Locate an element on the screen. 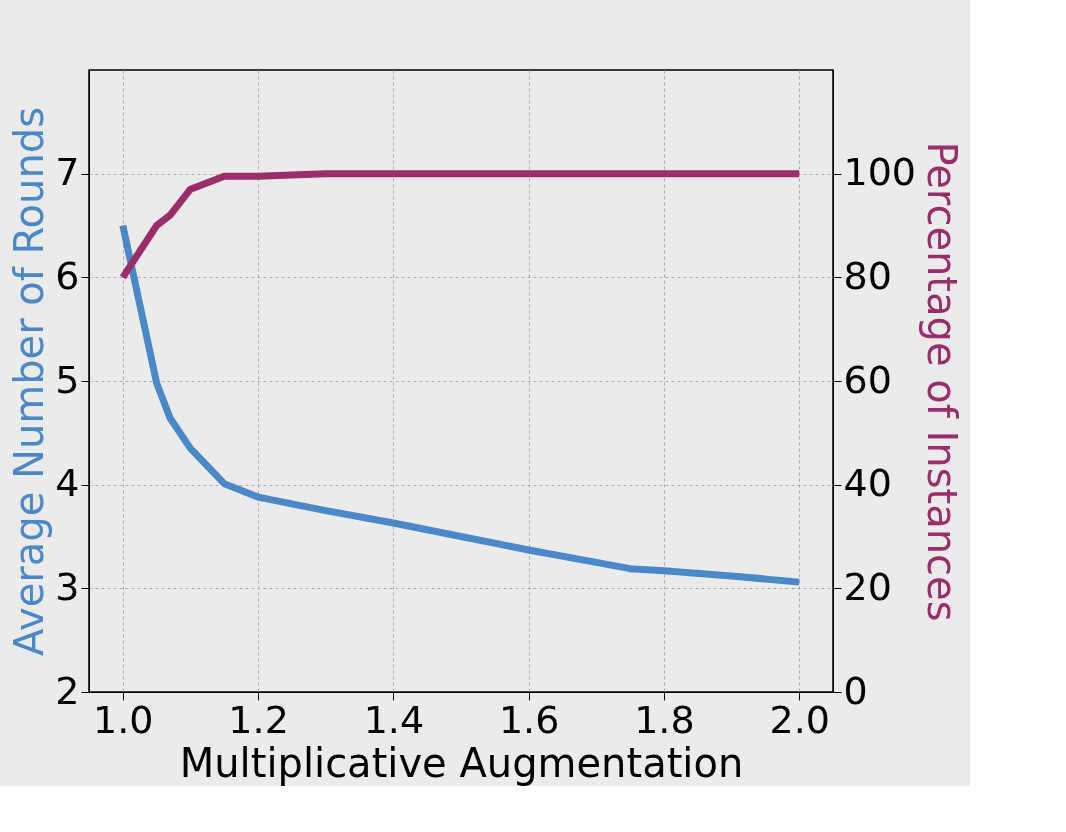 The image size is (1066, 832). x-tick-label: 1.2 is located at coordinates (258, 719).